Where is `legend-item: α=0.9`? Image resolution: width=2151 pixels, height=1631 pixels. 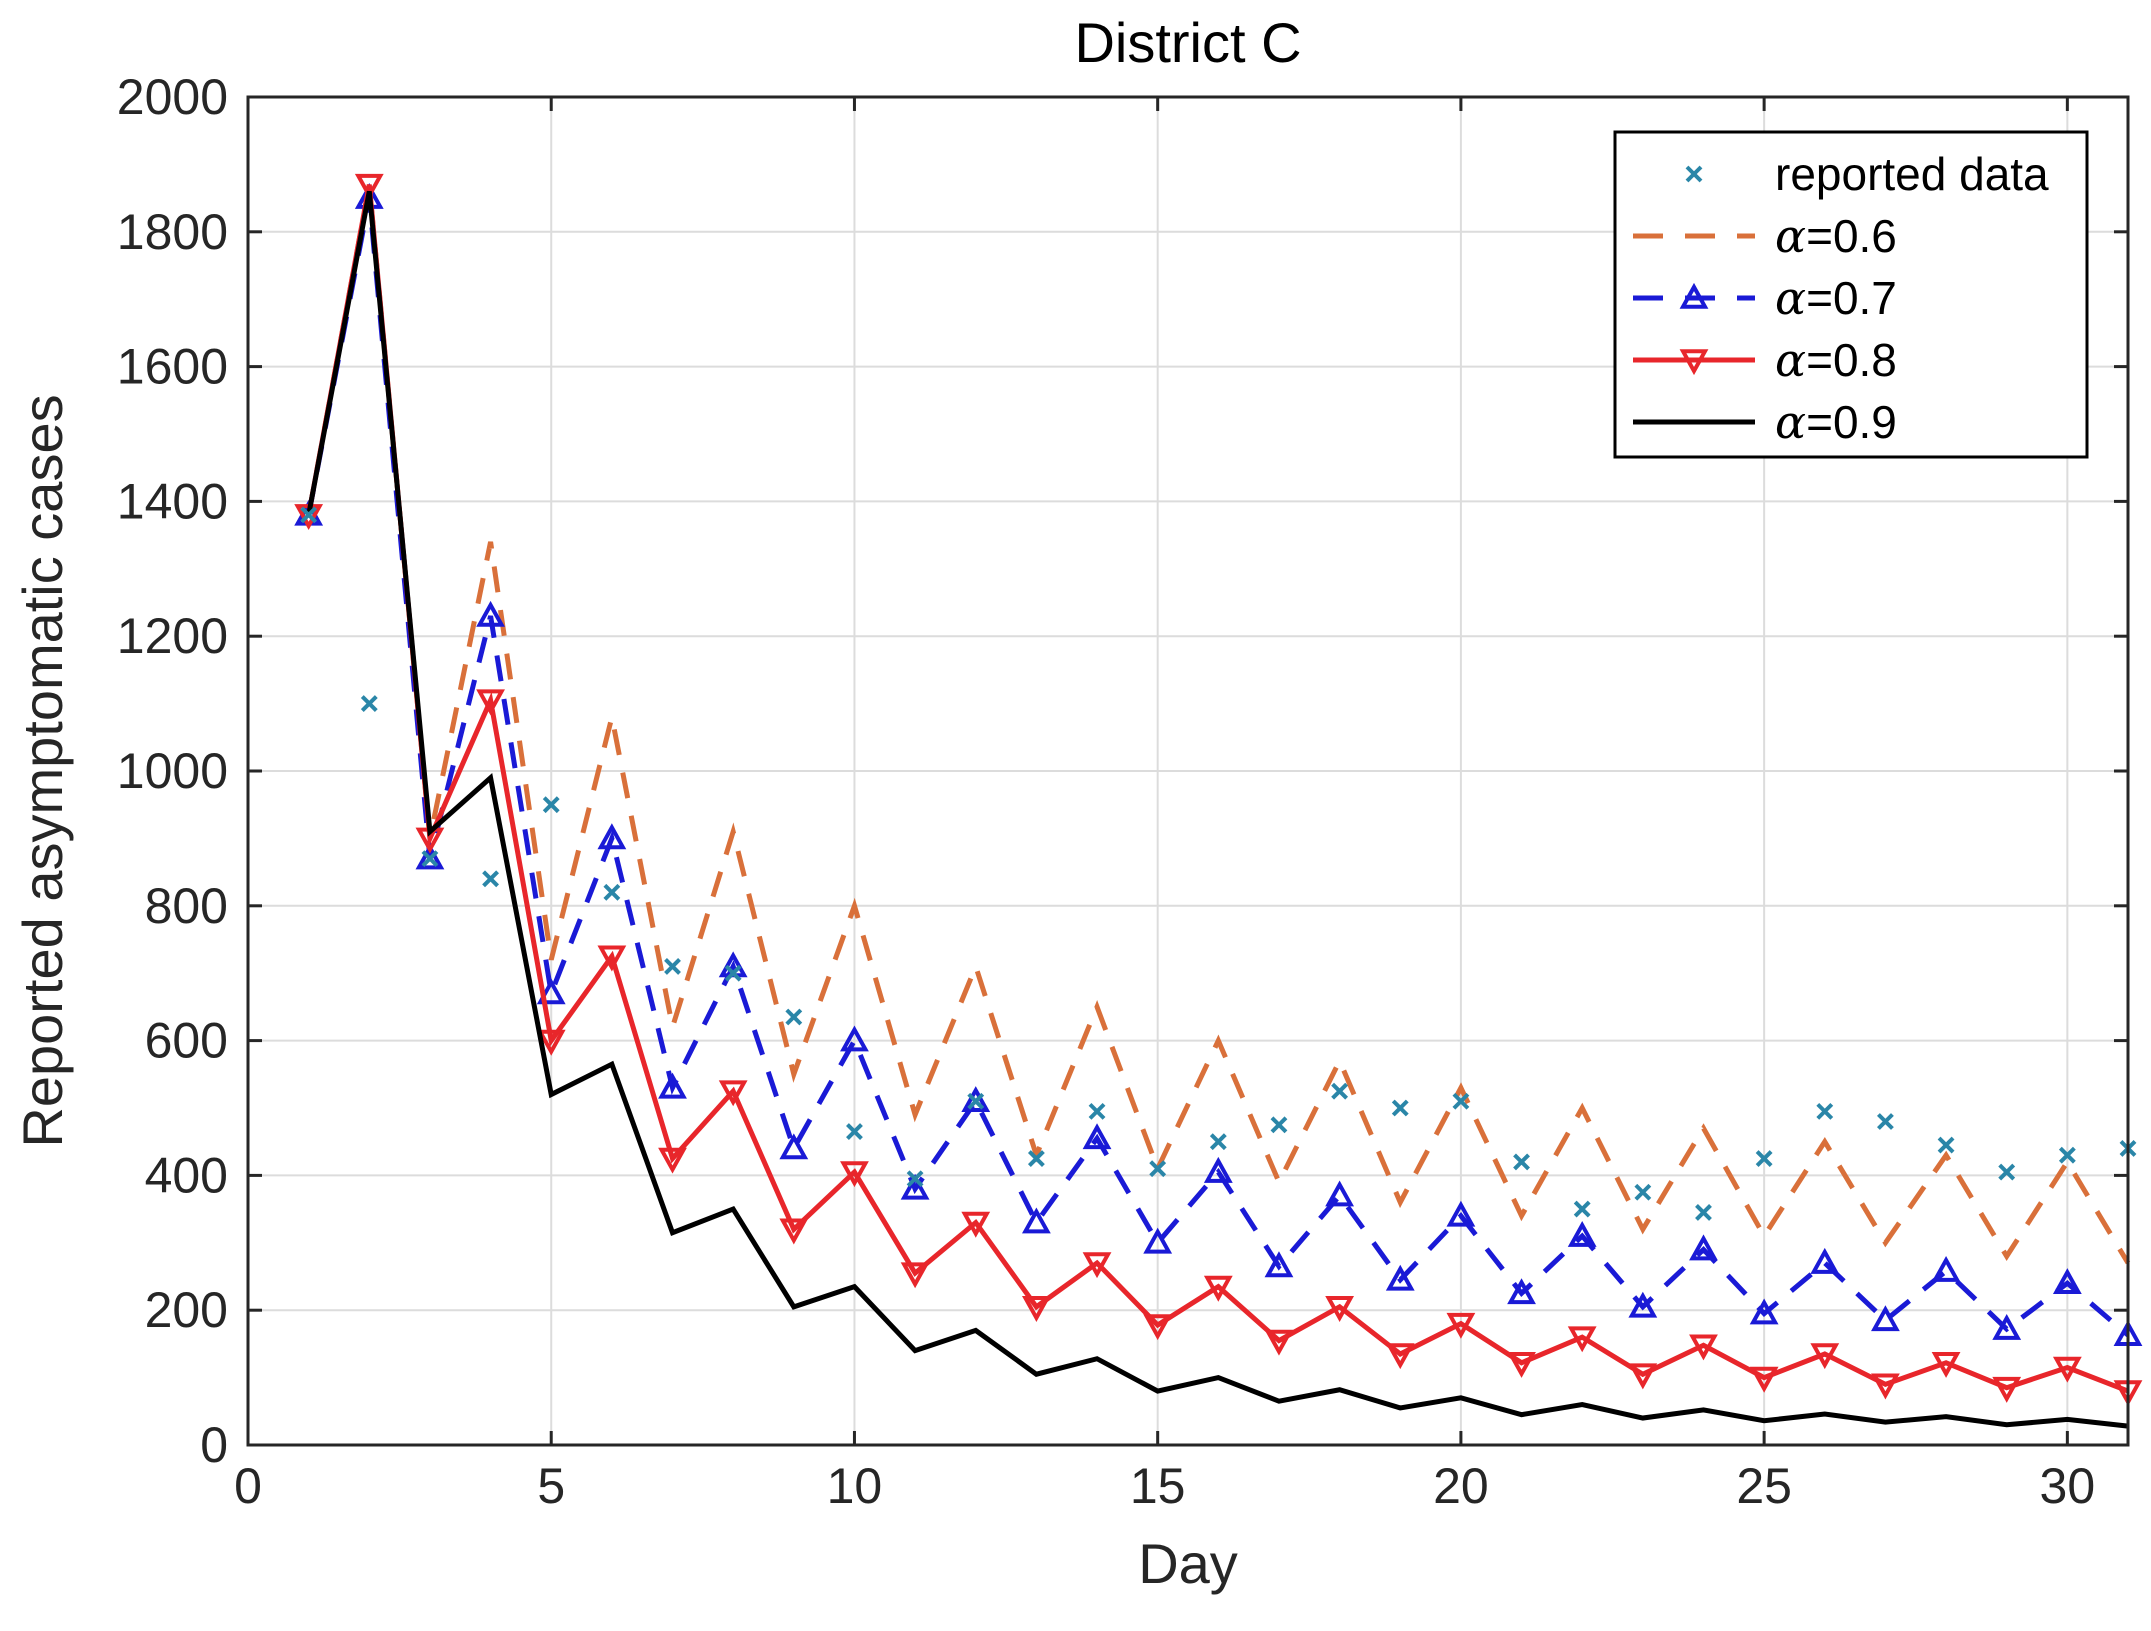 legend-item: α=0.9 is located at coordinates (1765, 422).